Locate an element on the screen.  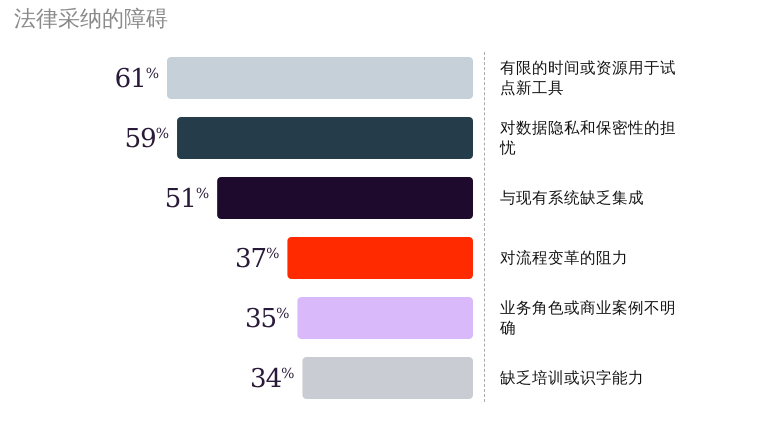
chart-title: 法律采纳的障碍 is located at coordinates (91, 20).